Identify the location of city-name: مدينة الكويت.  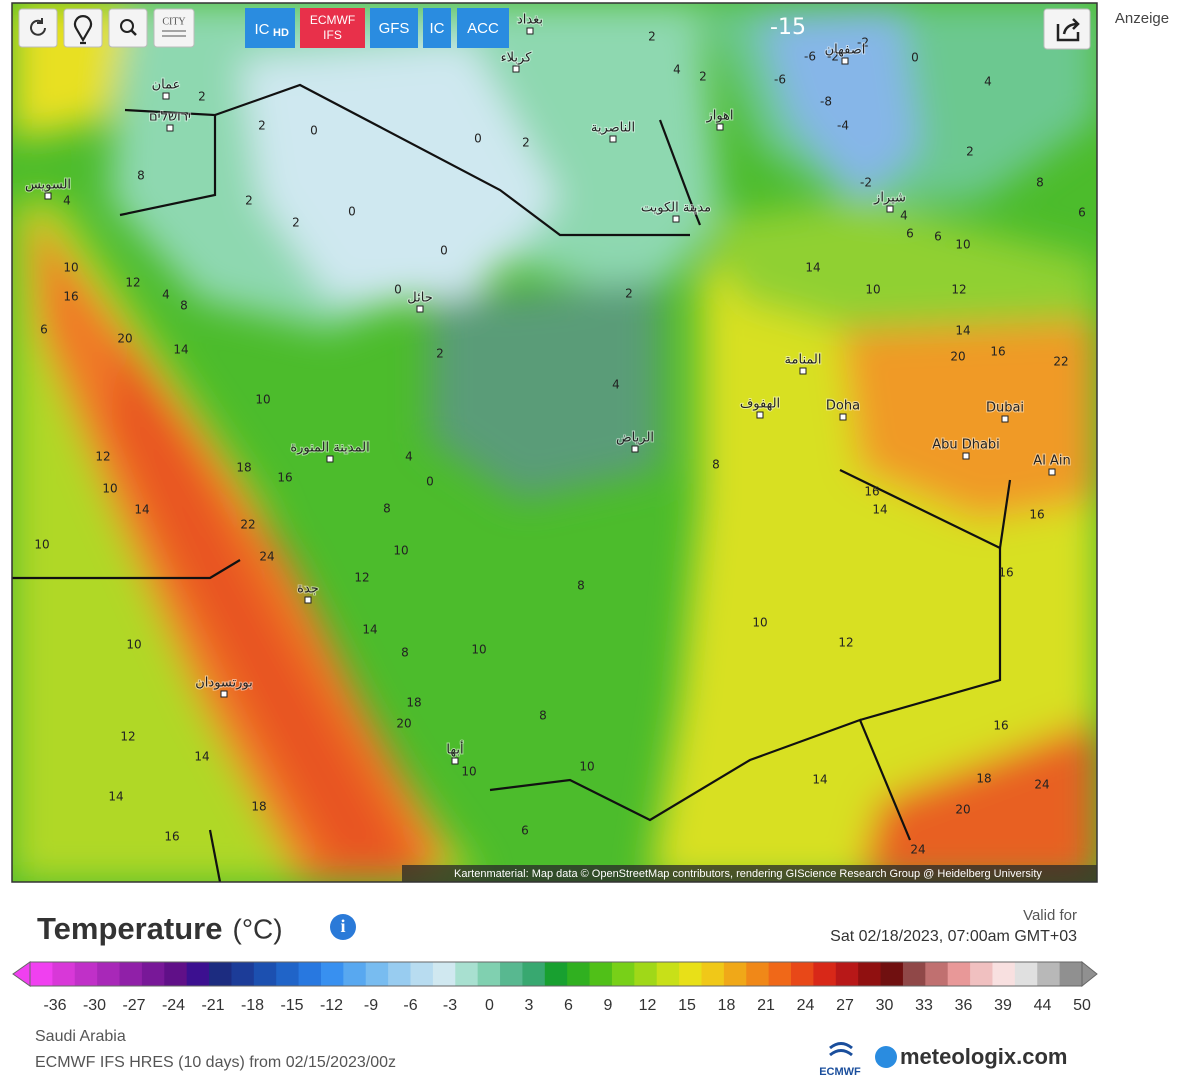
(676, 208).